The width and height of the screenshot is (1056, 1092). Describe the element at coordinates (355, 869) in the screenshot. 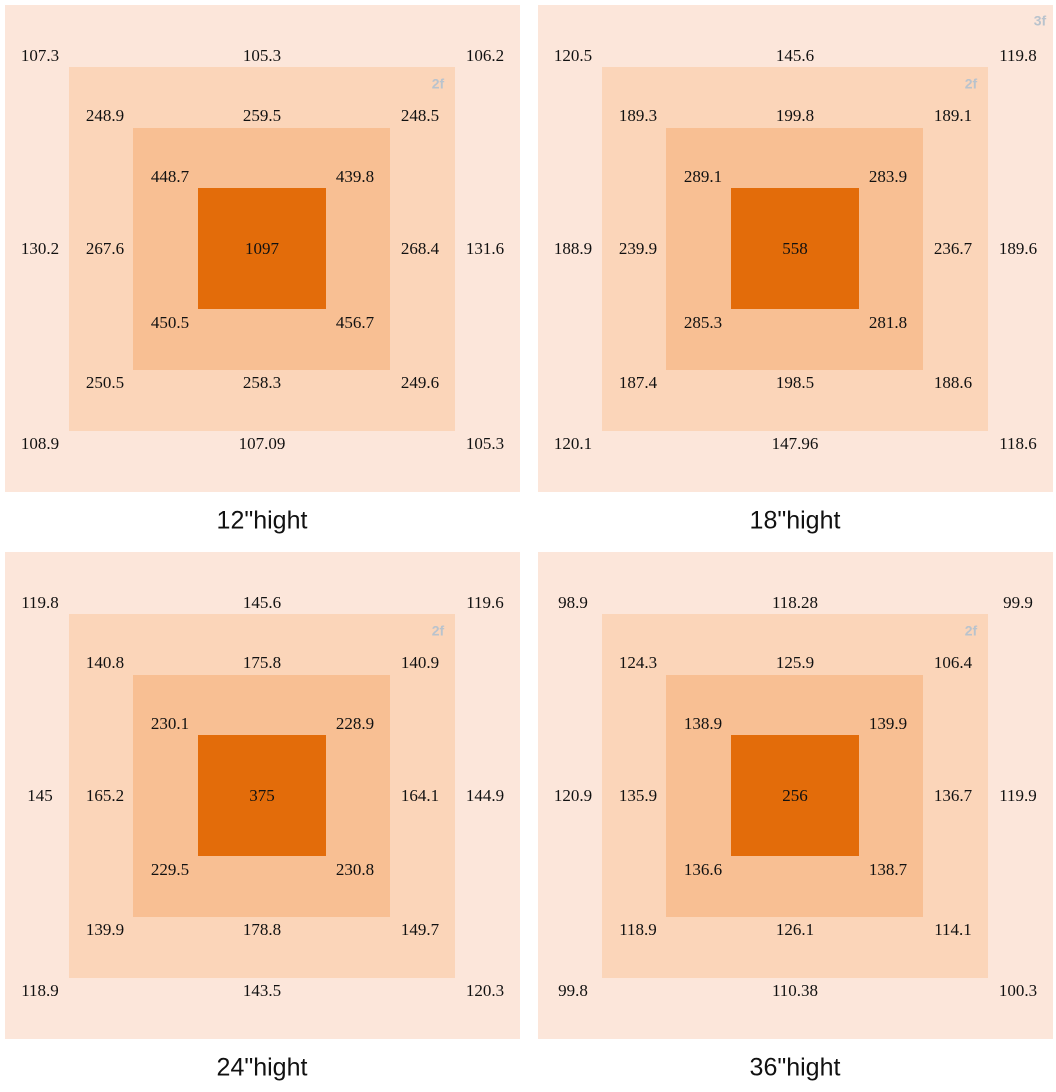

I see `inner-value: 230.8` at that location.